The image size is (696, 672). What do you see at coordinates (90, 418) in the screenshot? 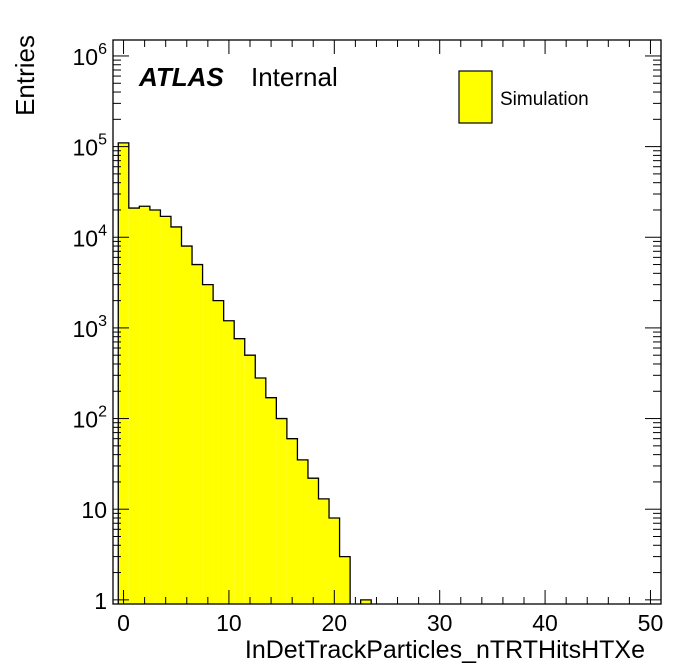
I see `y-tick-label: 10²` at bounding box center [90, 418].